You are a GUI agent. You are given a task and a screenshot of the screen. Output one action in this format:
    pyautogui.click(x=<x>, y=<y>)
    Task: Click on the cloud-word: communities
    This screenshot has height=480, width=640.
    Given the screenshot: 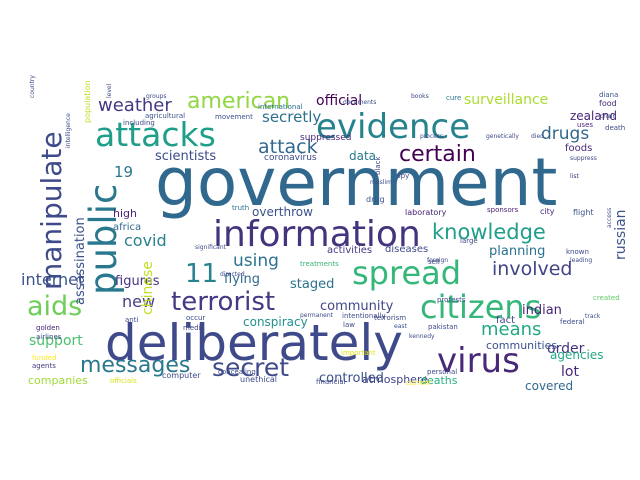 What is the action you would take?
    pyautogui.click(x=521, y=345)
    